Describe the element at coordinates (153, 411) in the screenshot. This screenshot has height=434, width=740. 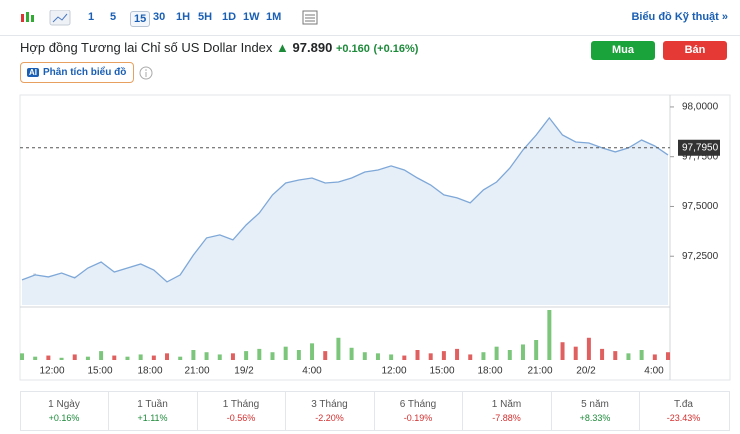
I see `performance-cell: 1 Tuần +1.11%` at that location.